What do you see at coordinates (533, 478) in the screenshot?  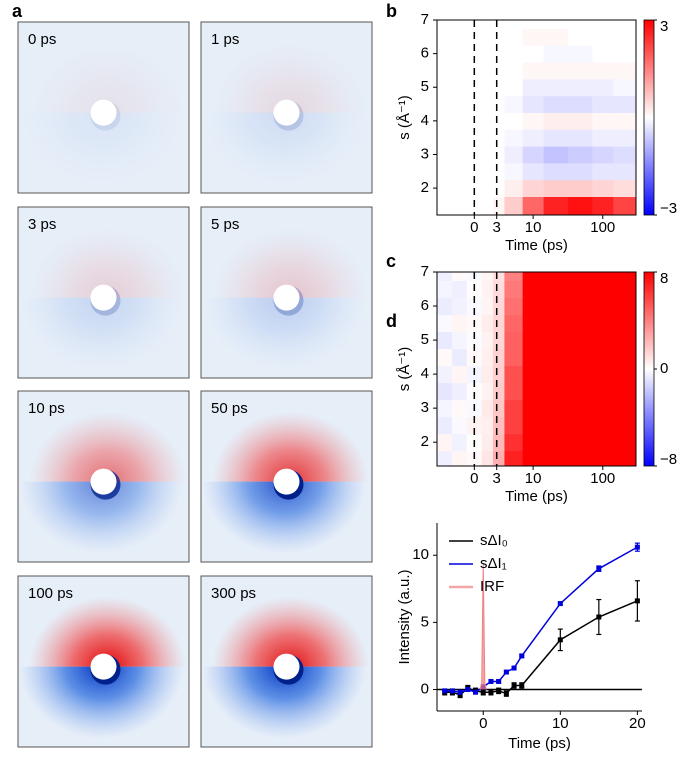 I see `x-tick-label: 10` at bounding box center [533, 478].